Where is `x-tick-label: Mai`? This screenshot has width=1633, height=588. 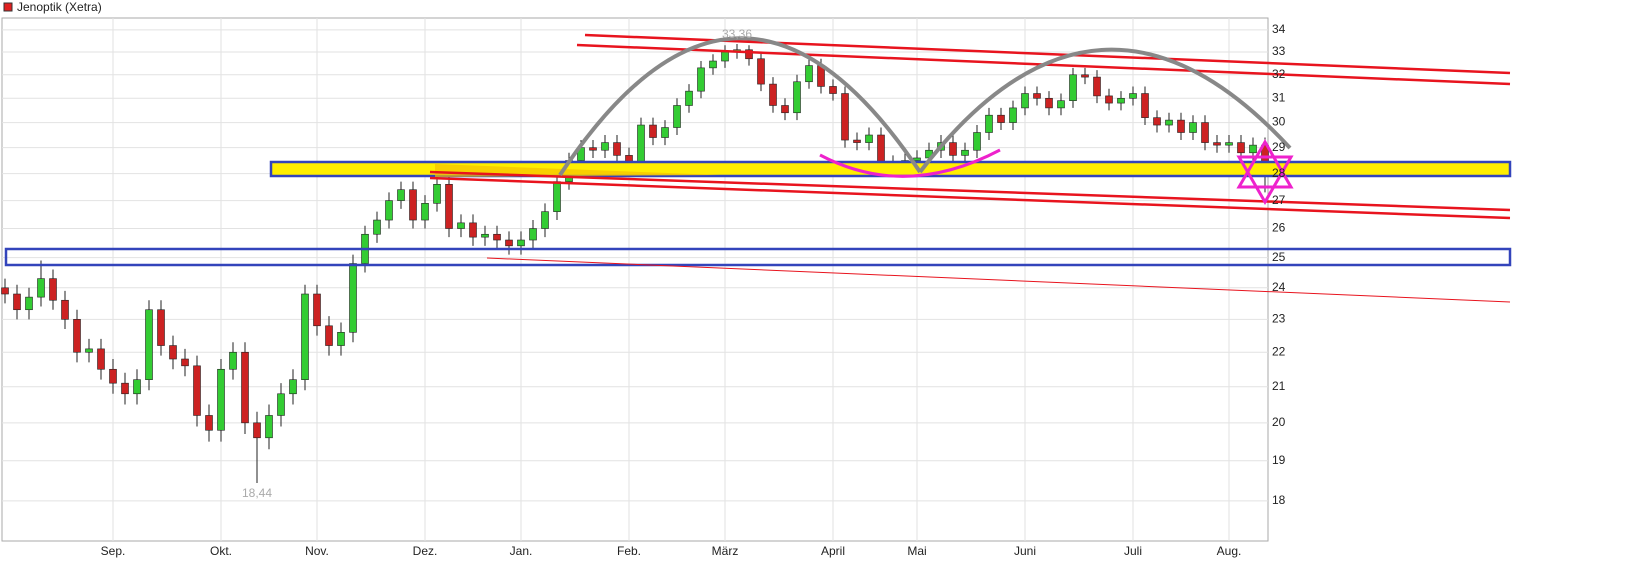
x-tick-label: Mai is located at coordinates (916, 551).